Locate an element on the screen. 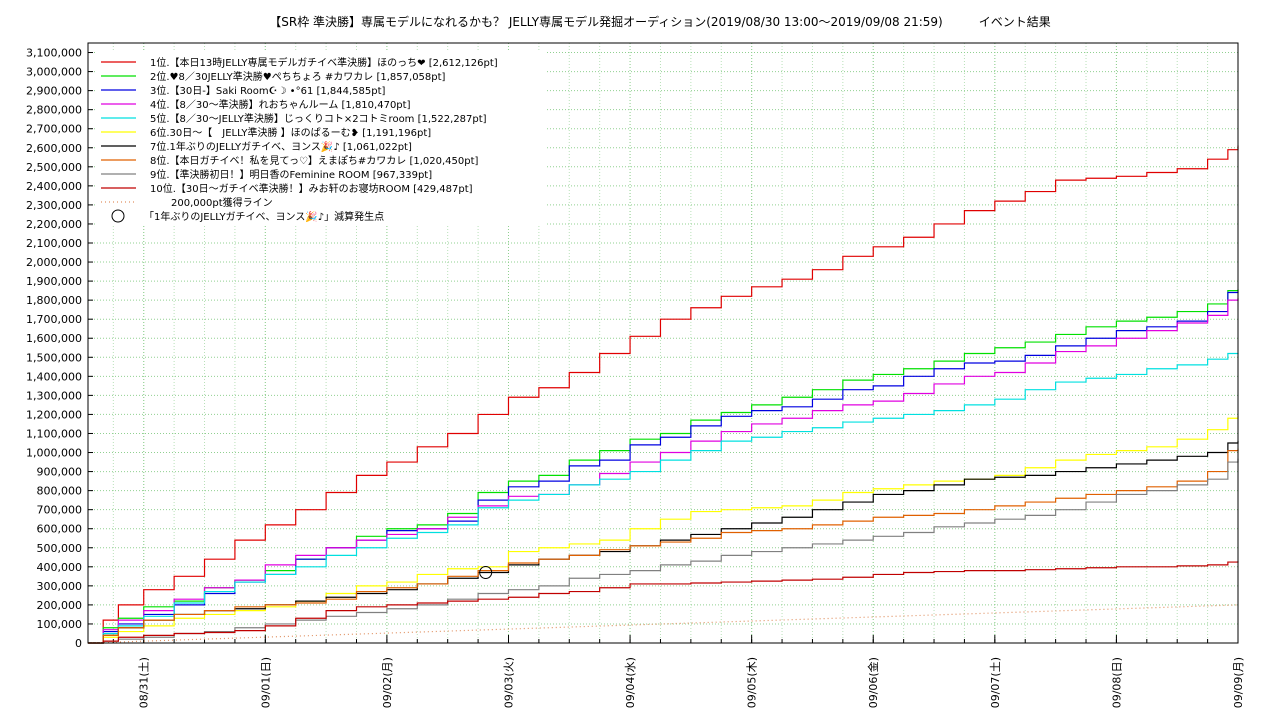 The image size is (1280, 724). y-tick-label: 200,000 is located at coordinates (60, 605).